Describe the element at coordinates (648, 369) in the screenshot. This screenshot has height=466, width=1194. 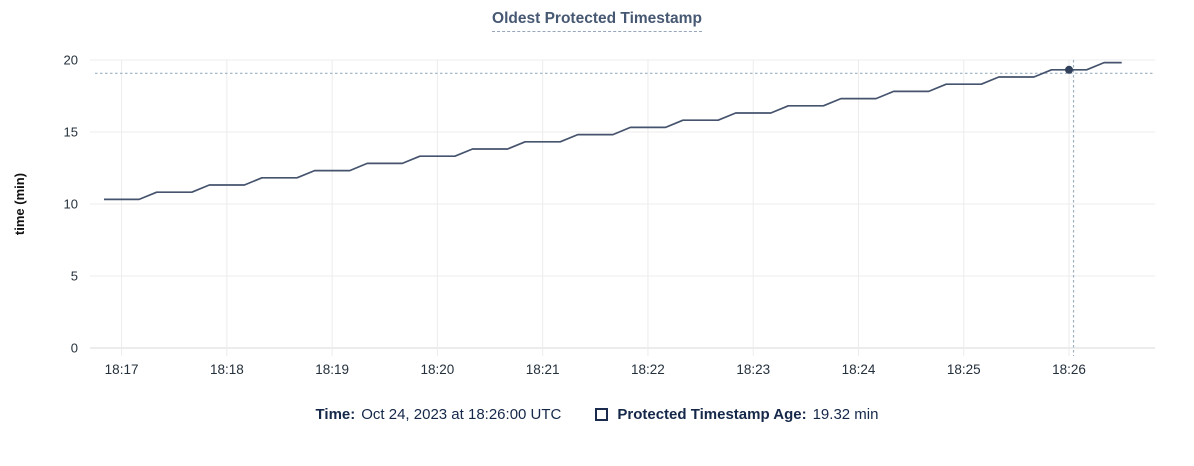
I see `x-tick-label: 18:22` at that location.